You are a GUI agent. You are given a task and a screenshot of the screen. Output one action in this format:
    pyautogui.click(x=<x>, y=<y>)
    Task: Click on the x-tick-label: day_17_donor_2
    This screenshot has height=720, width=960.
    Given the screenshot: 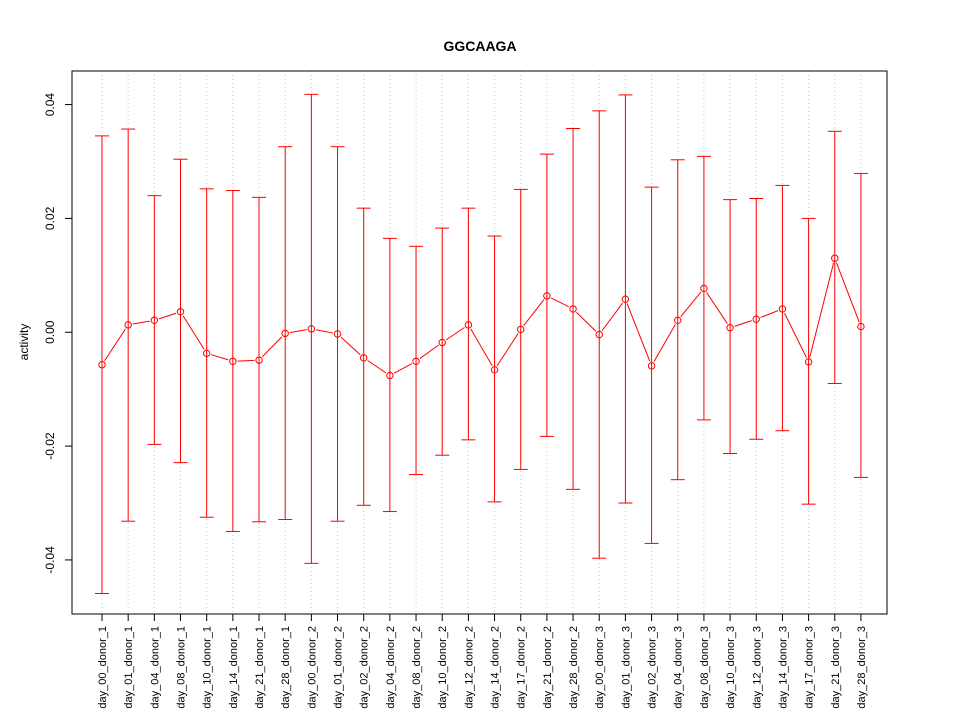 What is the action you would take?
    pyautogui.click(x=522, y=667)
    